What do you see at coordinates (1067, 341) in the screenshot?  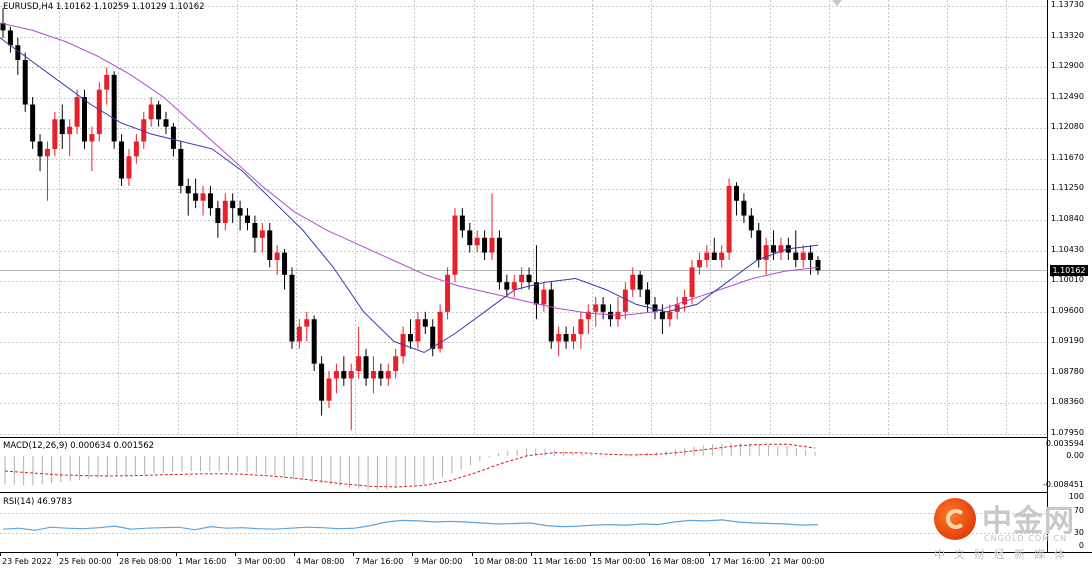 I see `price-axis-label: 1.09190` at bounding box center [1067, 341].